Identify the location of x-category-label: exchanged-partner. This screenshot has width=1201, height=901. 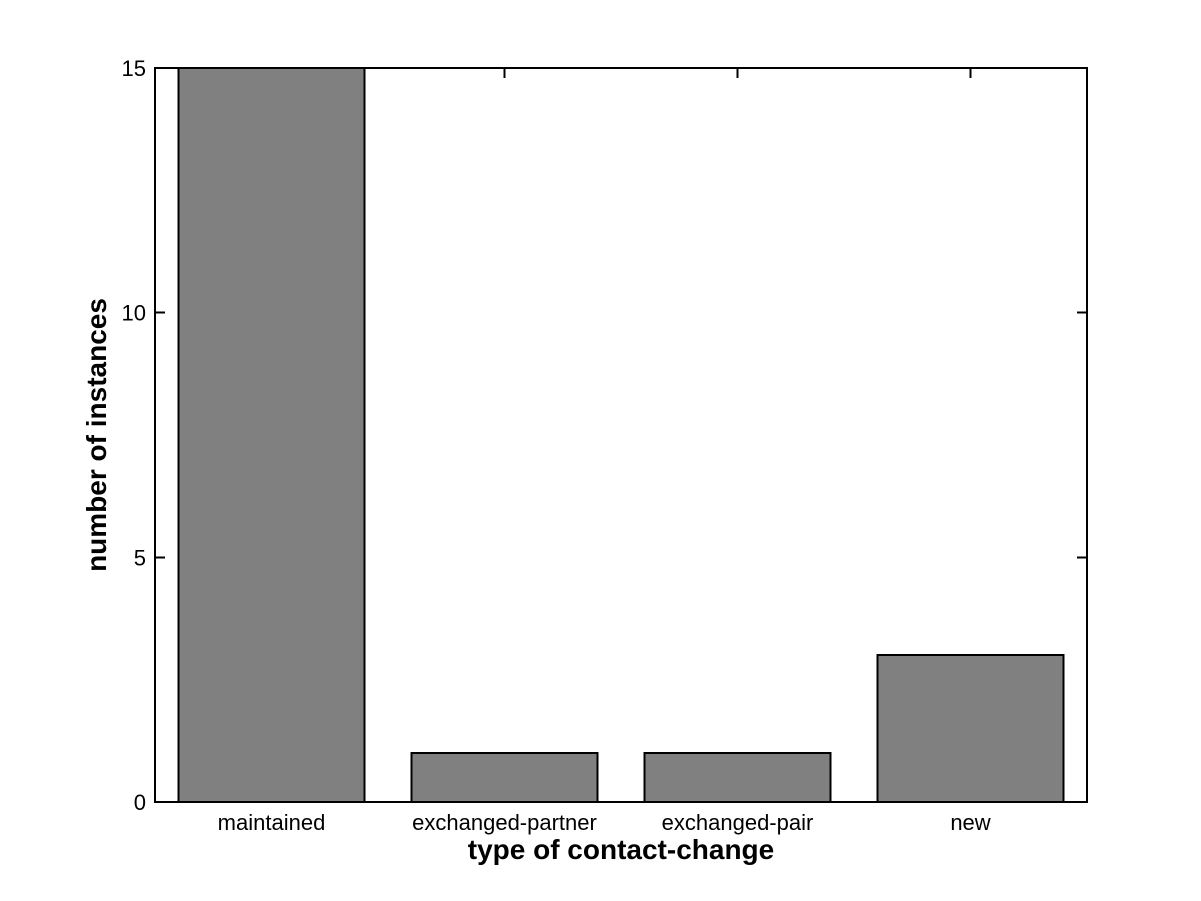
(504, 822).